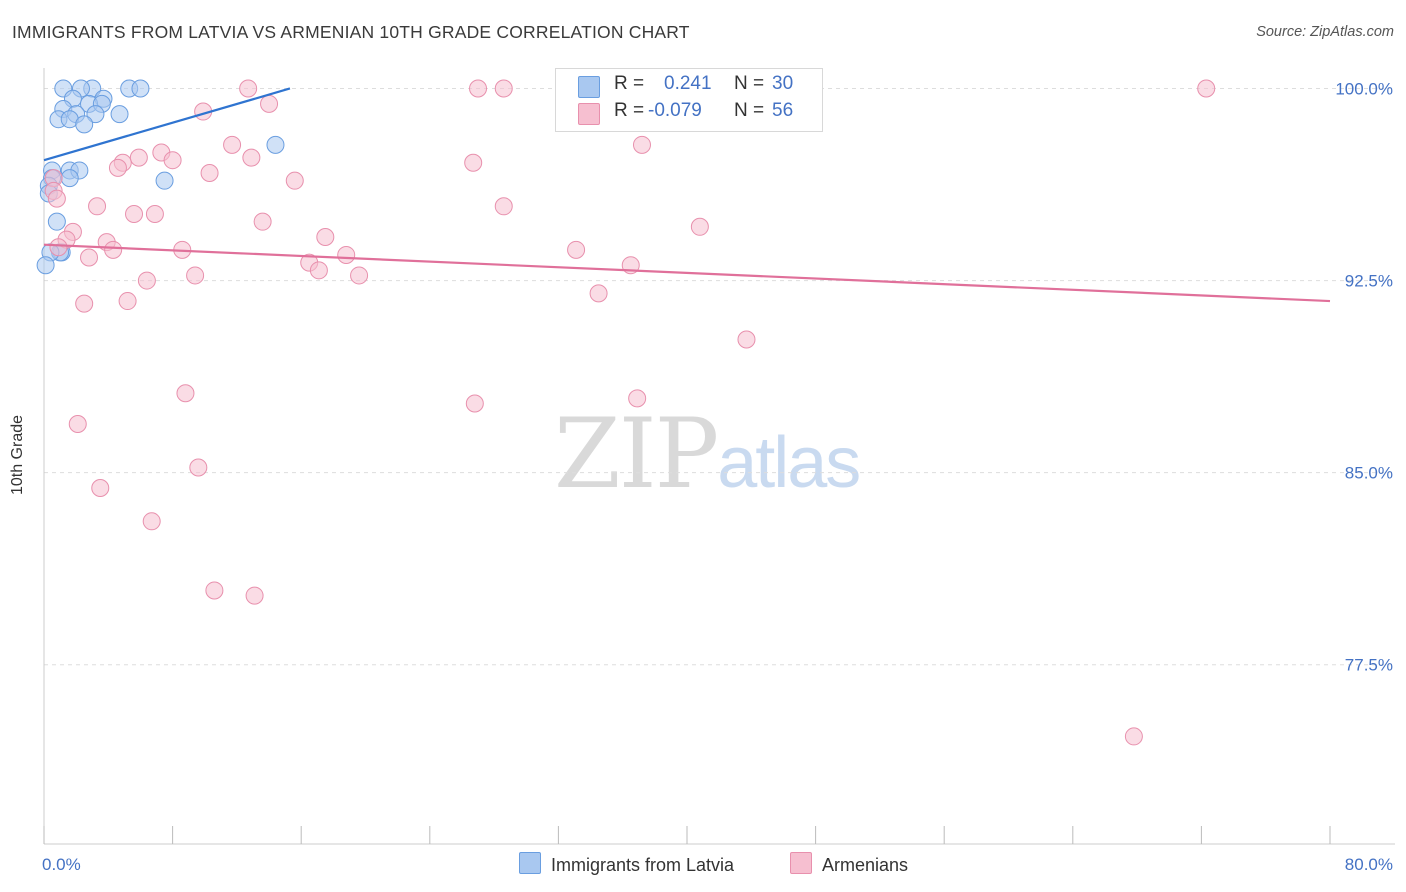 Image resolution: width=1406 pixels, height=892 pixels. What do you see at coordinates (1325, 32) in the screenshot?
I see `source-credit: Source: ZipAtlas.com` at bounding box center [1325, 32].